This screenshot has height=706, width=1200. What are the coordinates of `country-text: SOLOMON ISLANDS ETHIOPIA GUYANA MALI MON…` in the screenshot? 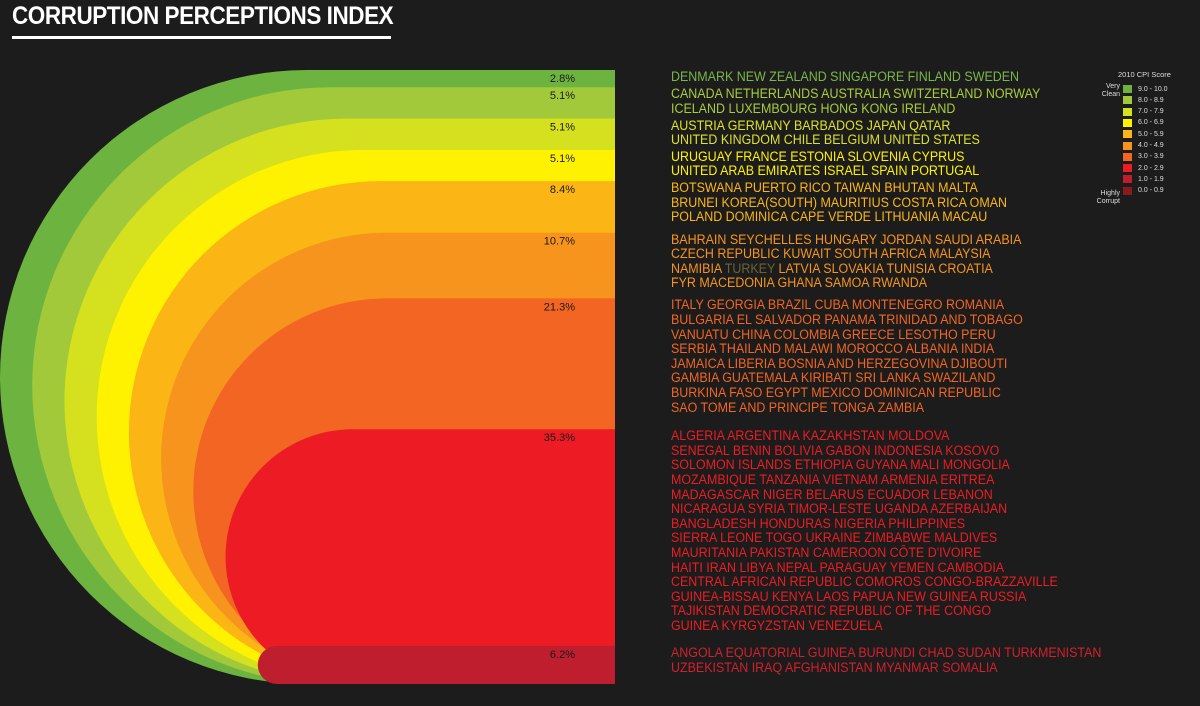 It's located at (840, 465).